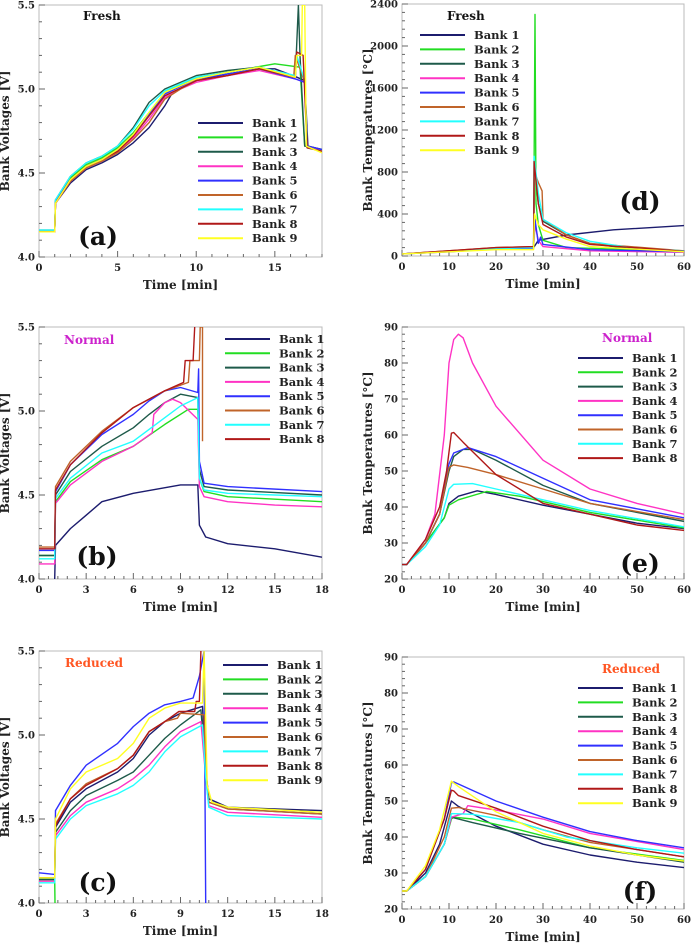  I want to click on x-tick-label: 12, so click(228, 914).